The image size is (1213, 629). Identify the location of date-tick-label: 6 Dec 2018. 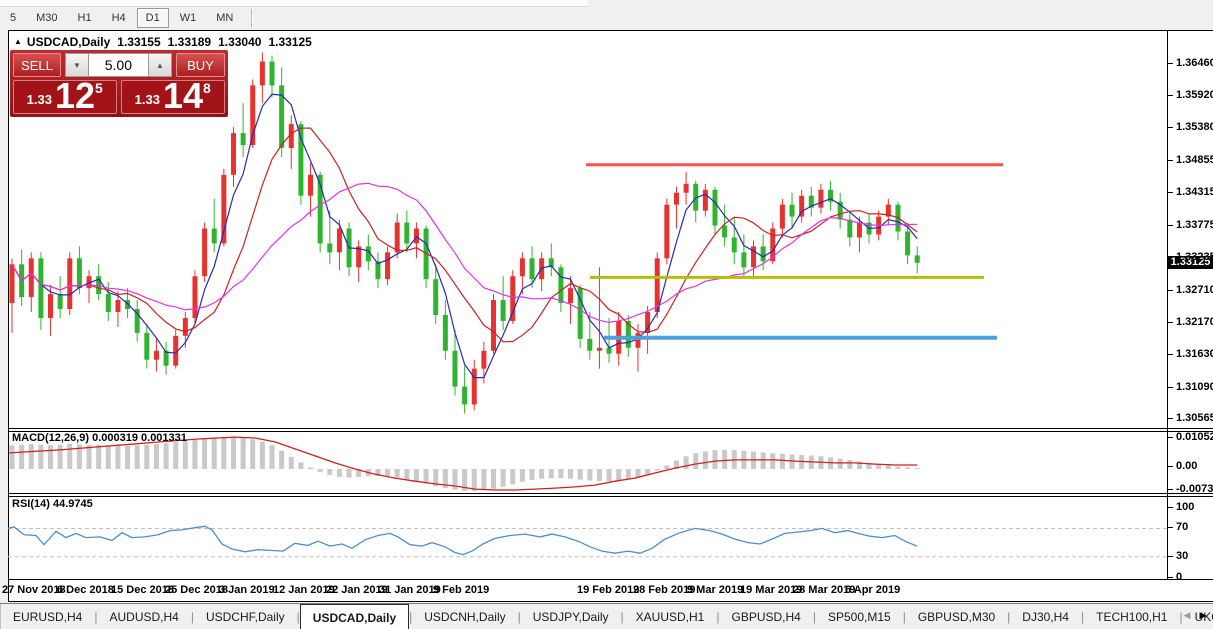
(85, 590).